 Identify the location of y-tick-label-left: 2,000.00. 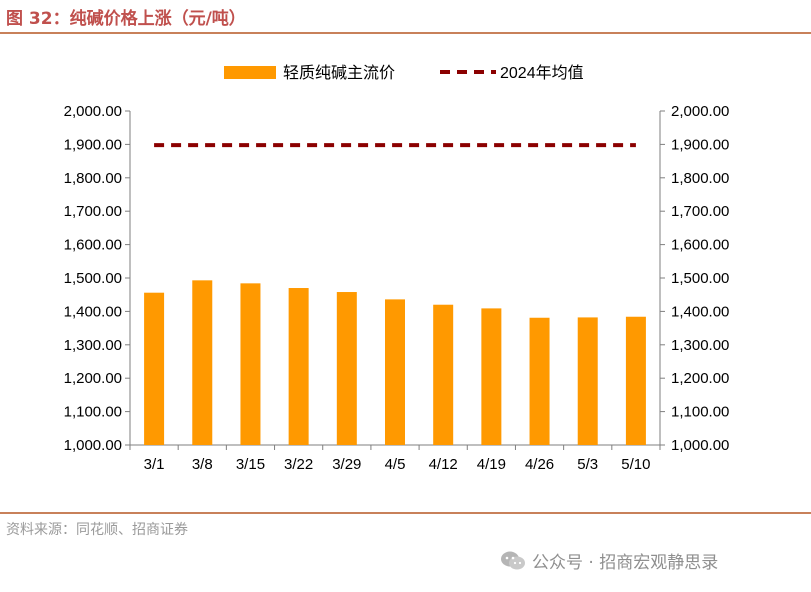
(93, 111).